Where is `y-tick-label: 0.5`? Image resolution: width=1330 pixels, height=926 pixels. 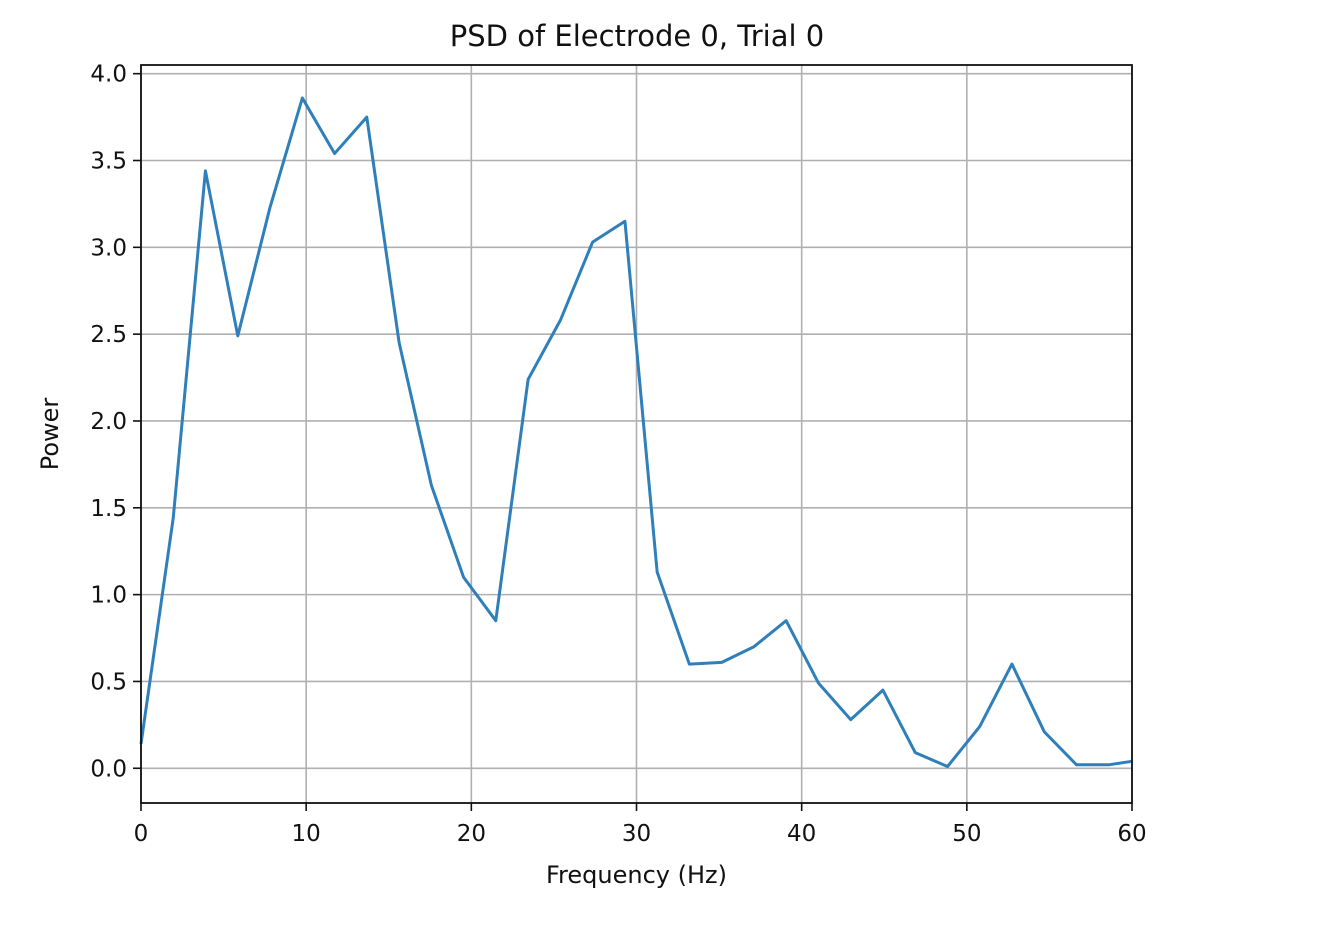 y-tick-label: 0.5 is located at coordinates (108, 682).